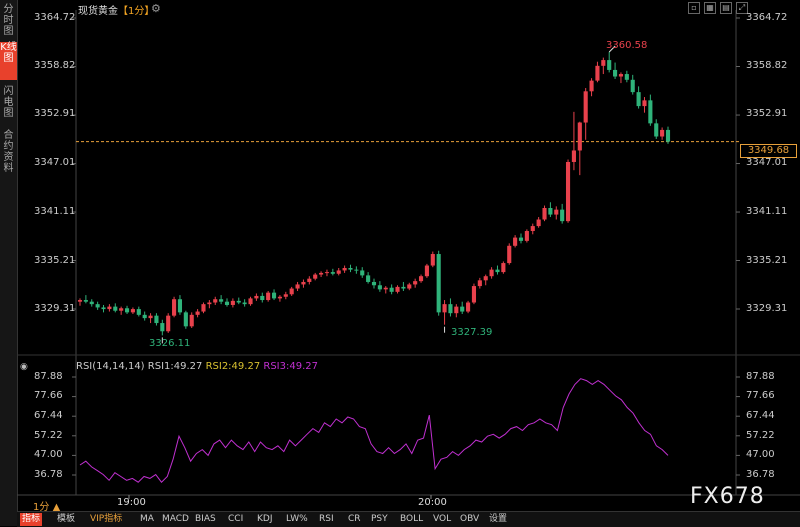 The height and width of the screenshot is (527, 800). What do you see at coordinates (326, 519) in the screenshot?
I see `tab-rsi: RSI` at bounding box center [326, 519].